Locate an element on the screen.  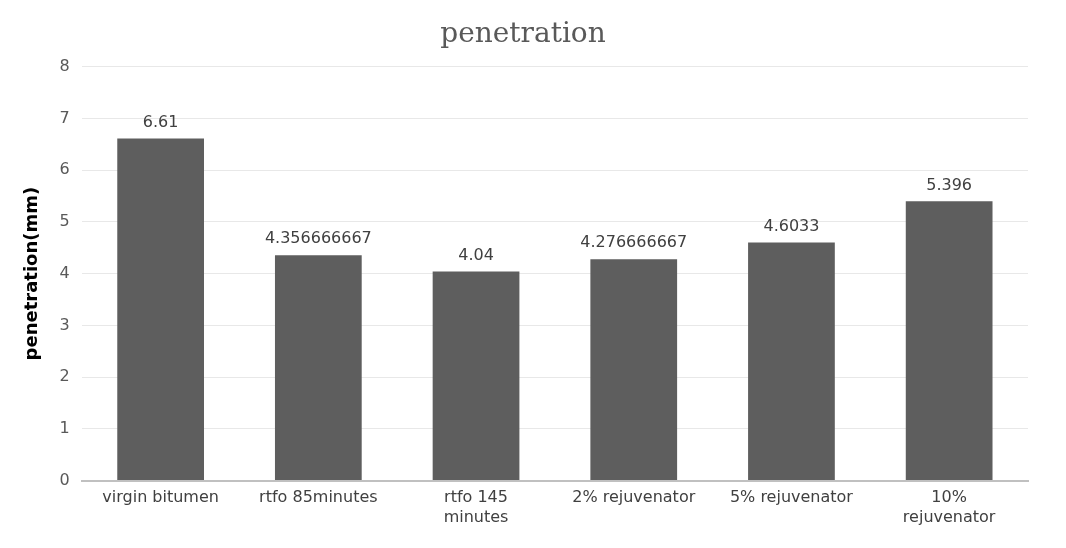
y-tick-label: 6 is located at coordinates (64, 169).